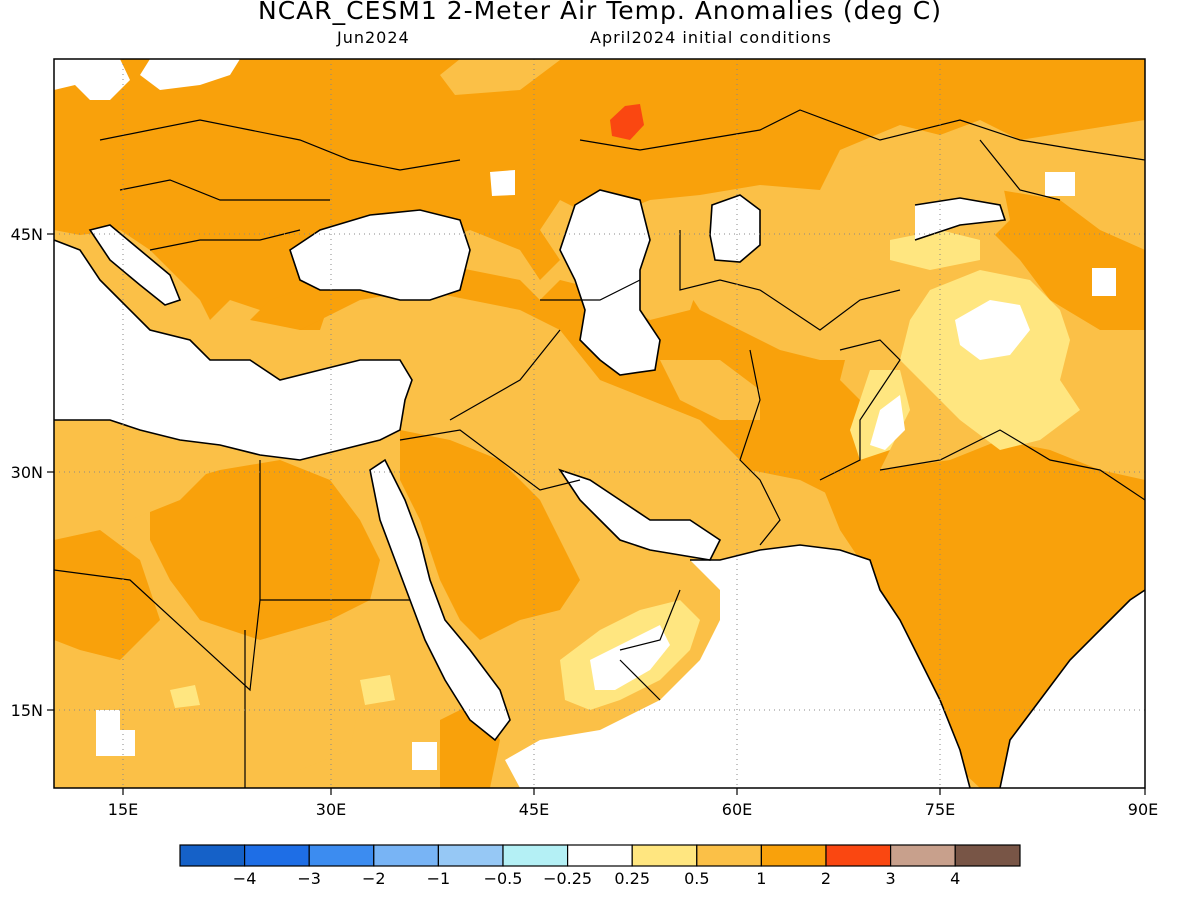  Describe the element at coordinates (439, 878) in the screenshot. I see `colorbar-label-3: −1` at that location.